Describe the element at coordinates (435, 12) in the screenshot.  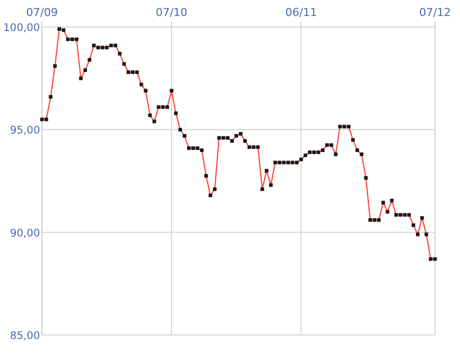
I see `x-tick-label: 07/12` at that location.